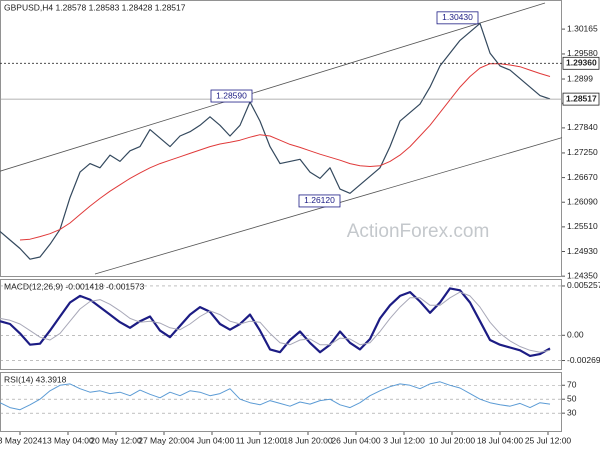  I want to click on x-tick-label: 10 Jul 20:00, so click(452, 440).